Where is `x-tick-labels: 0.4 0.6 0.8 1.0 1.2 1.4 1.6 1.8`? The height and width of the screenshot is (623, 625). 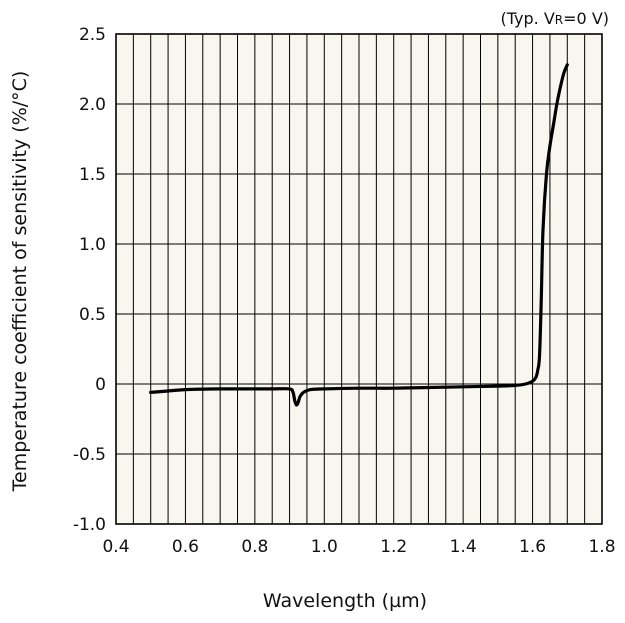 x-tick-labels: 0.4 0.6 0.8 1.0 1.2 1.4 1.6 1.8 is located at coordinates (358, 547).